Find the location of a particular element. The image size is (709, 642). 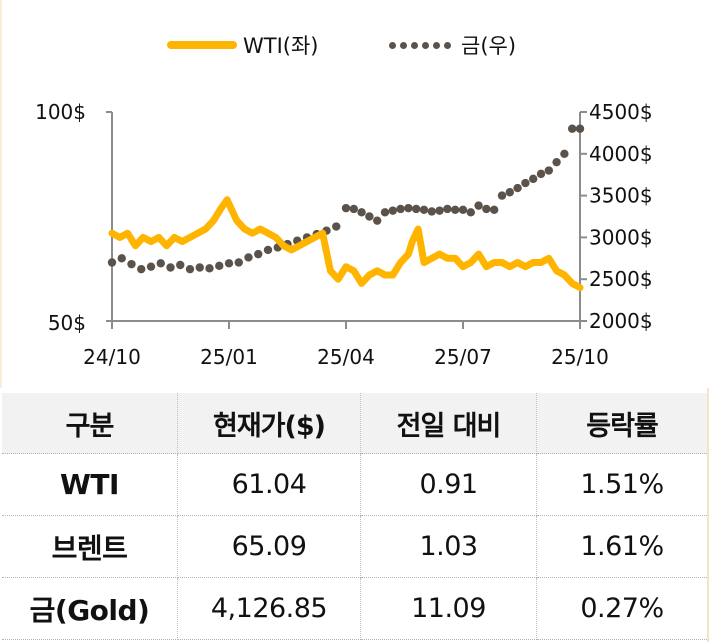

svg-text: 4000$ is located at coordinates (621, 154).